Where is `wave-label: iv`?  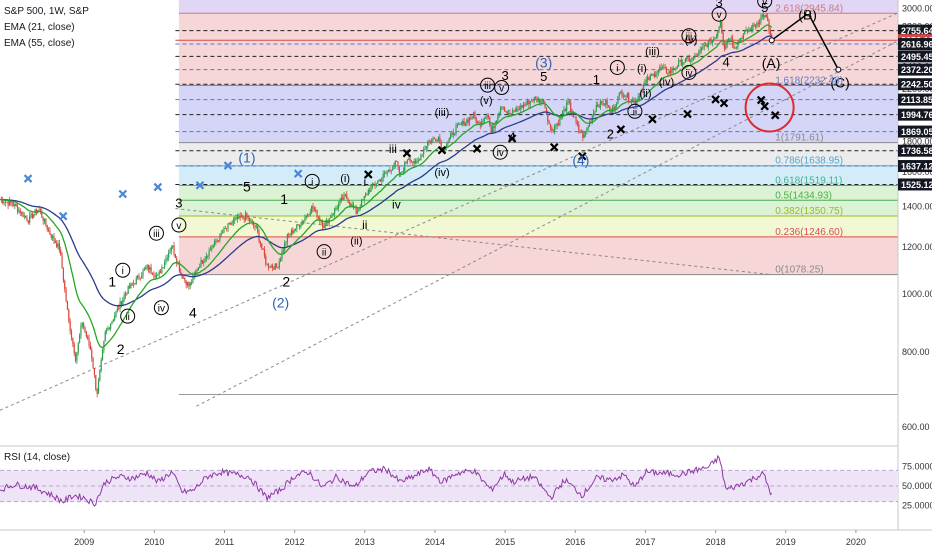 wave-label: iv is located at coordinates (396, 205).